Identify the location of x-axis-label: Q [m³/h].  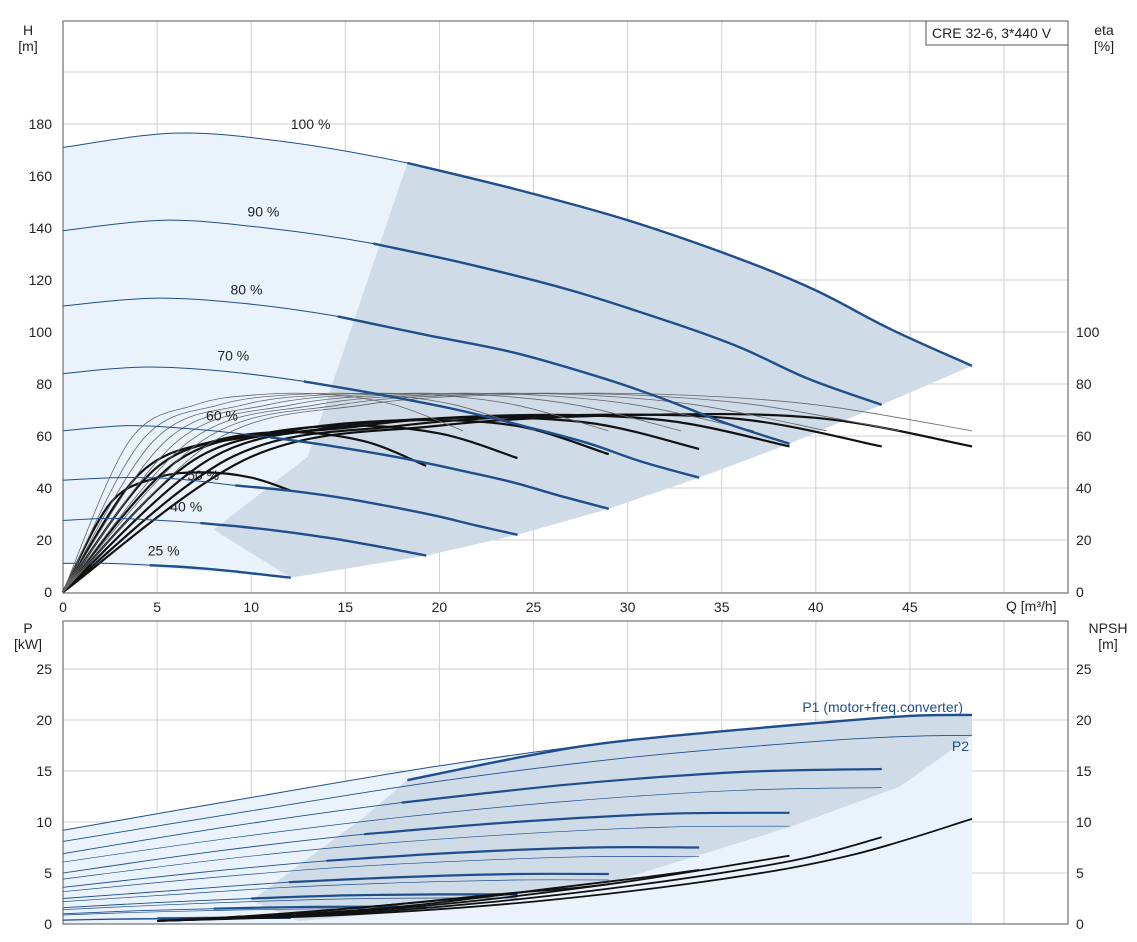
(1031, 606).